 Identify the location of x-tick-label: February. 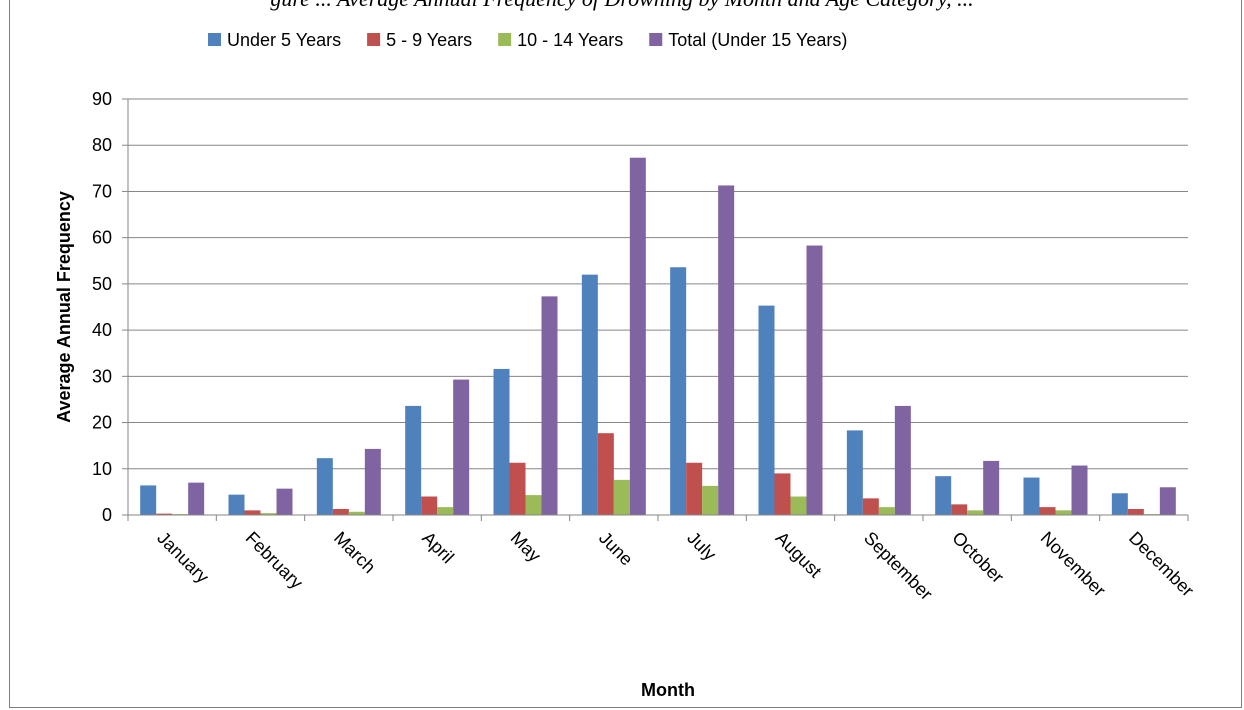
(274, 560).